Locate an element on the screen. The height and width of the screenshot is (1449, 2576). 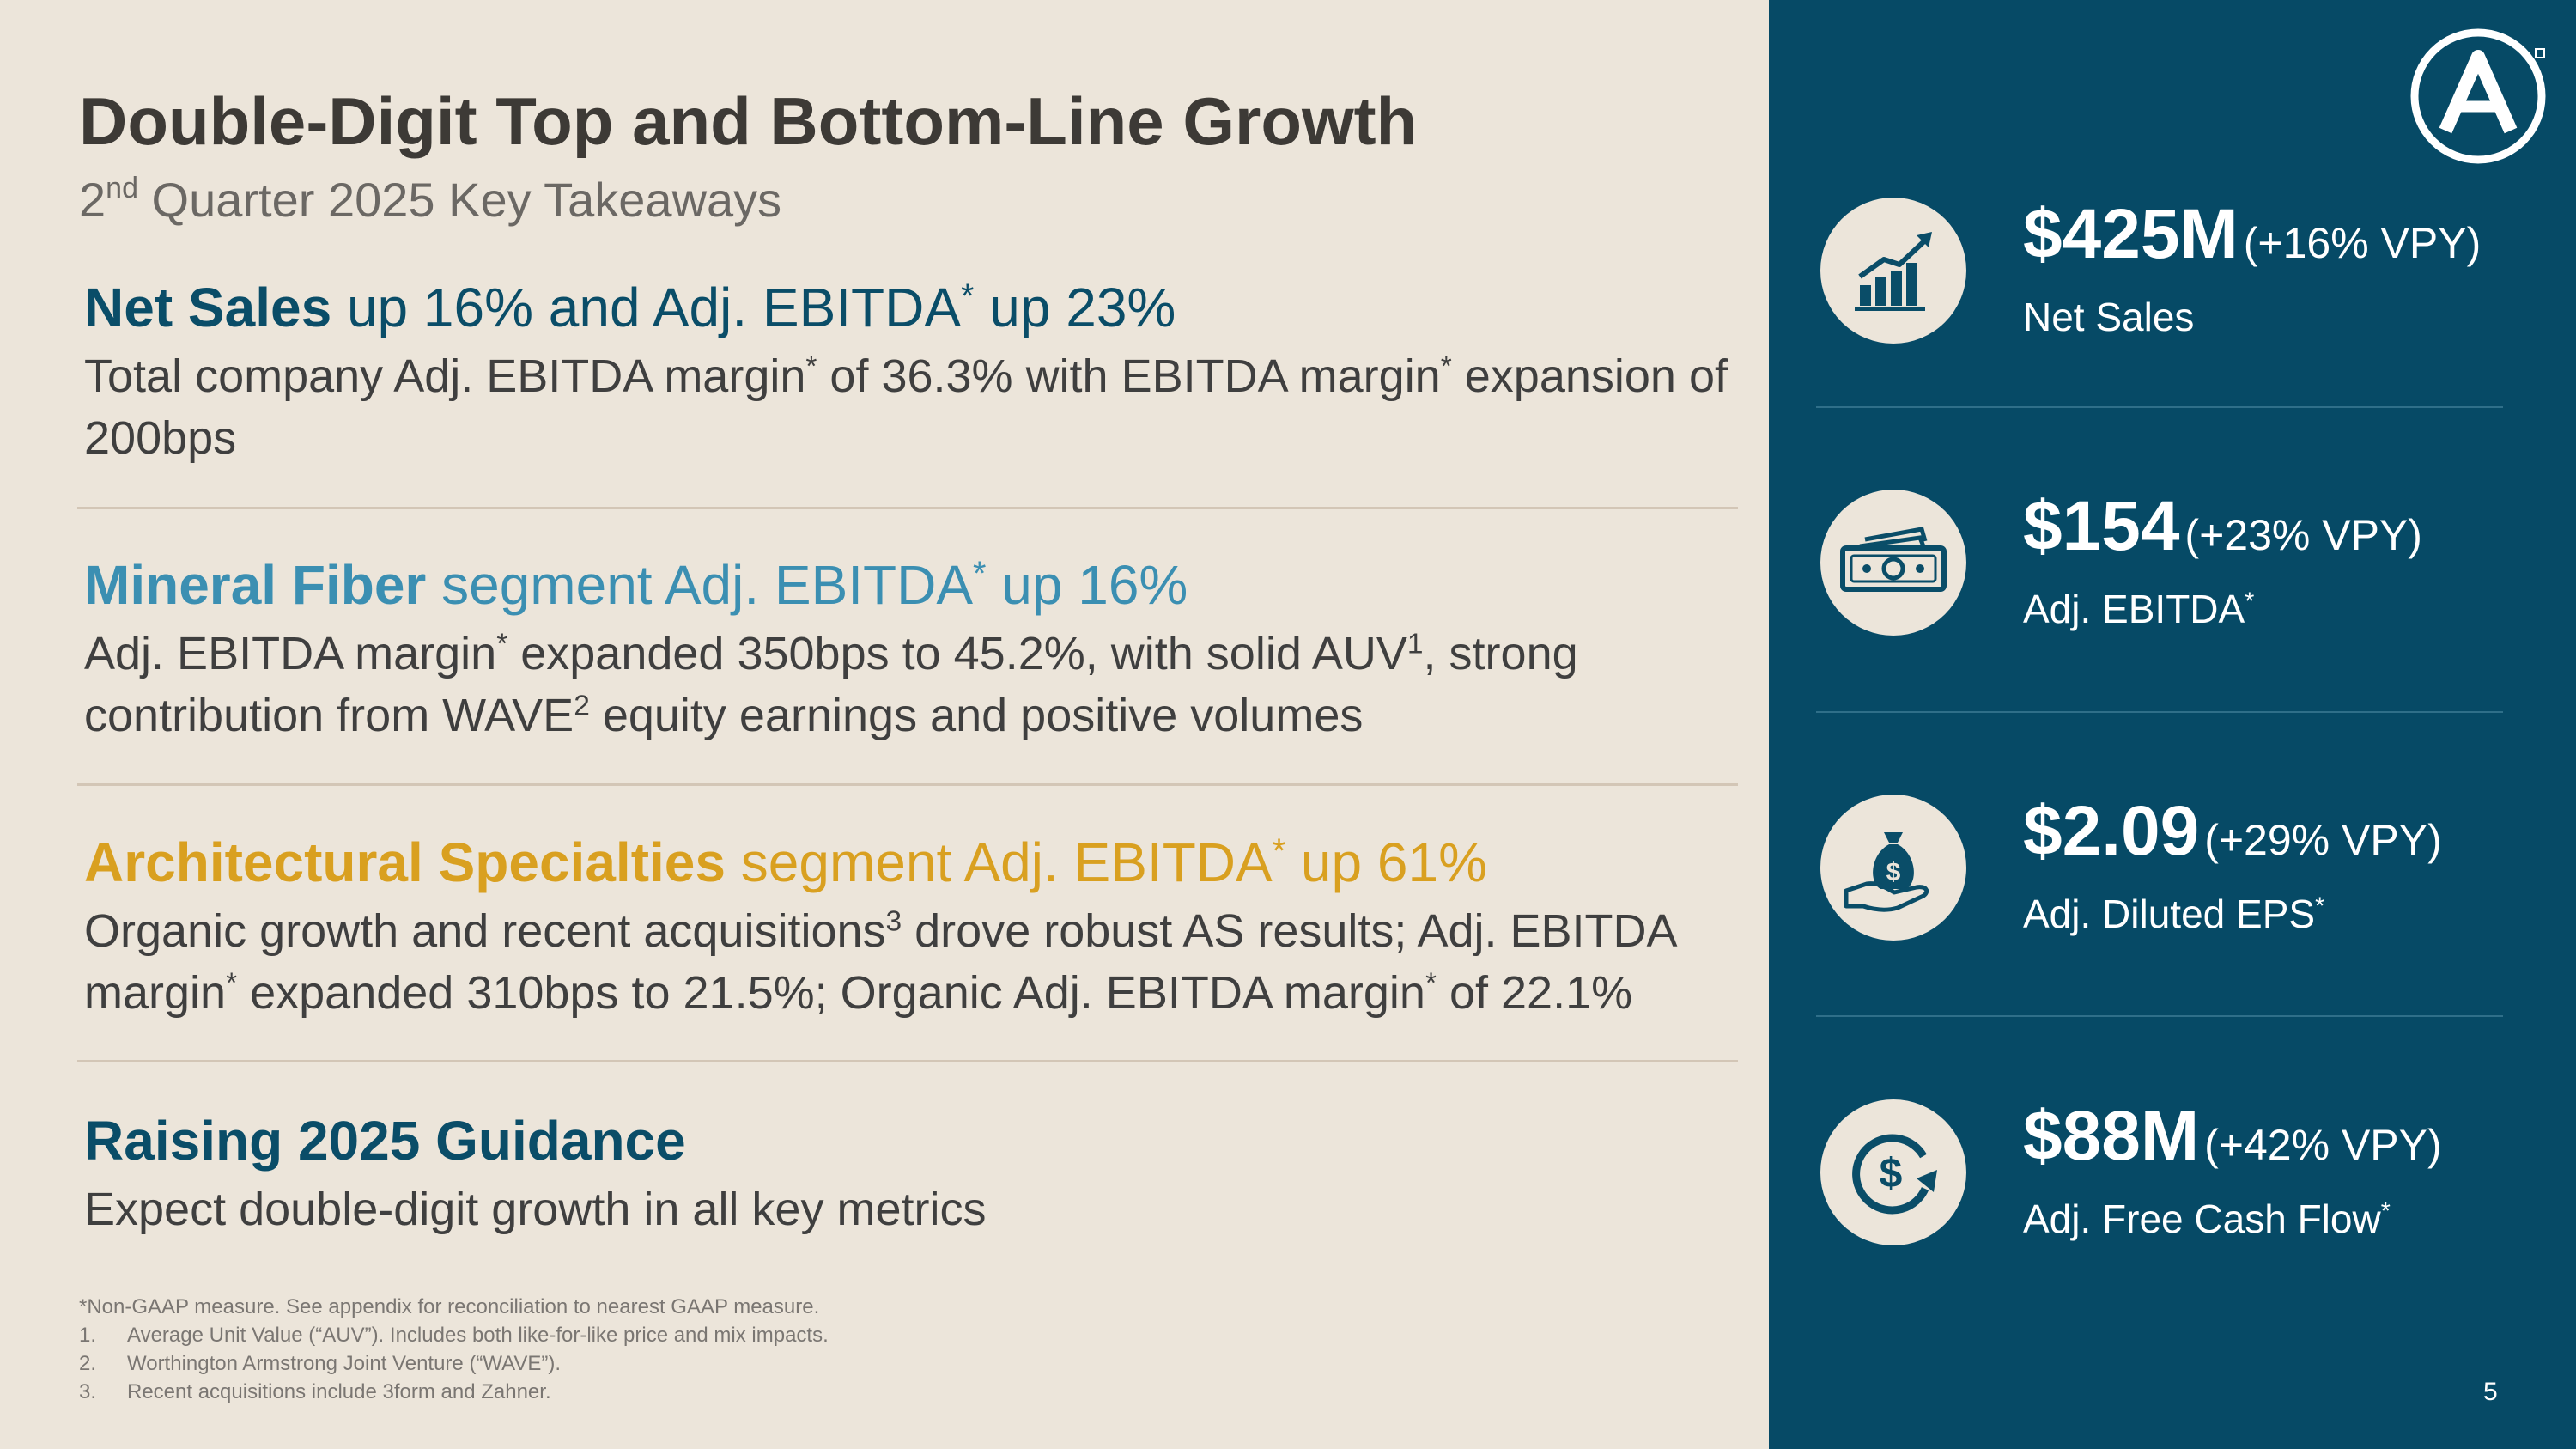
metric-value-row: $2.09 (+29% VPY) is located at coordinates (2232, 831).